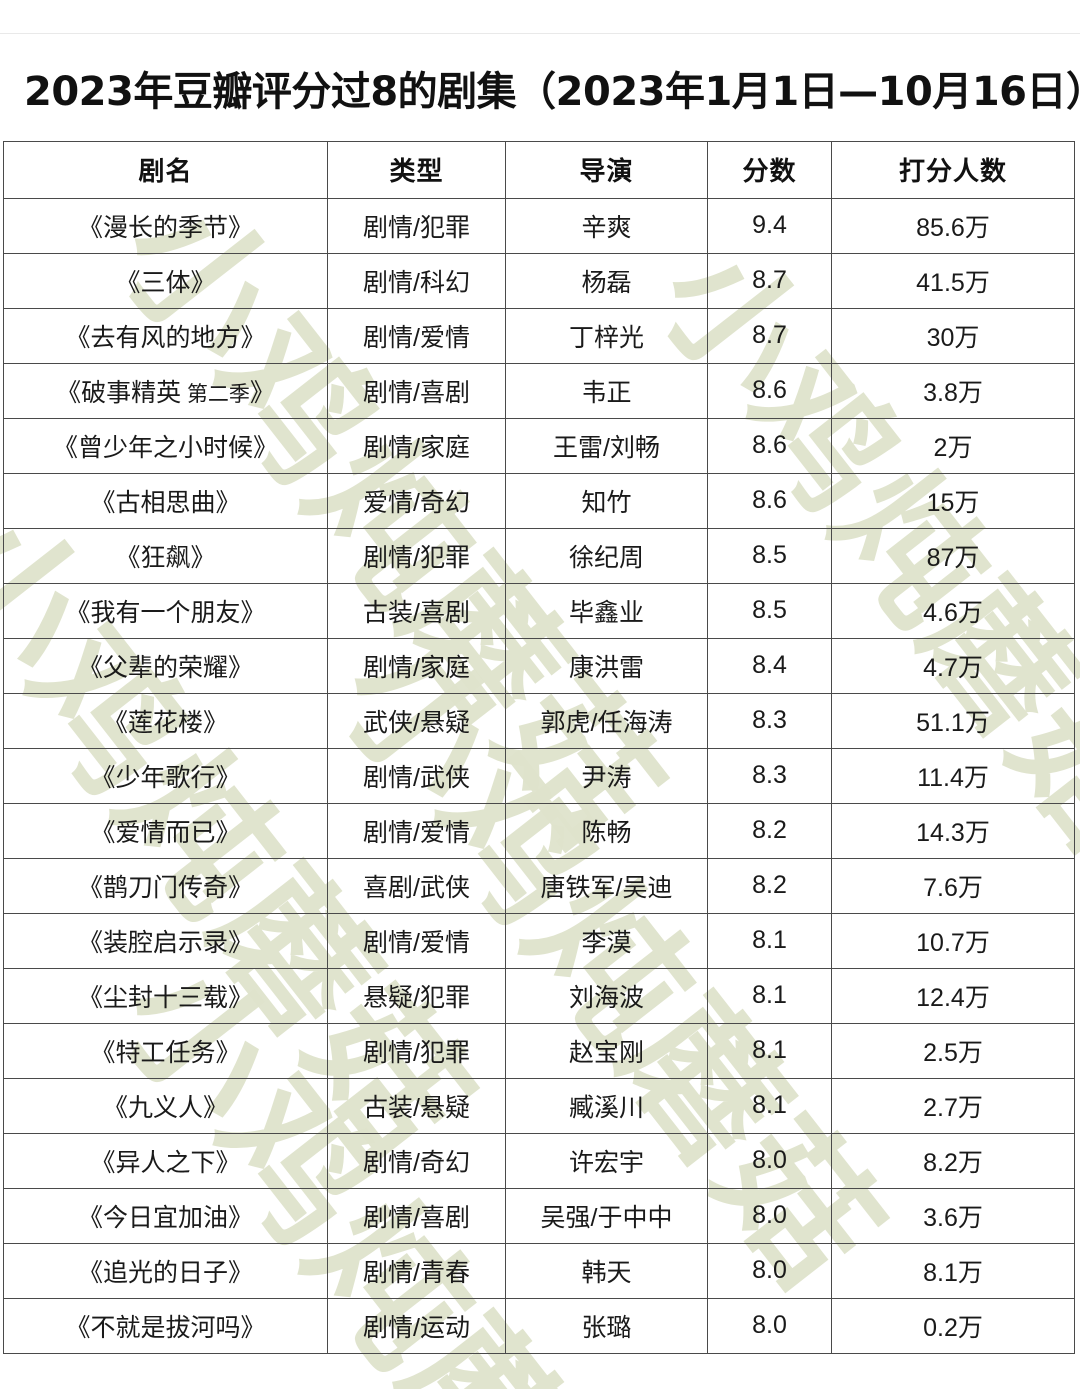 The height and width of the screenshot is (1389, 1080). What do you see at coordinates (953, 1160) in the screenshot?
I see `cell-rater-count: 8.2万` at bounding box center [953, 1160].